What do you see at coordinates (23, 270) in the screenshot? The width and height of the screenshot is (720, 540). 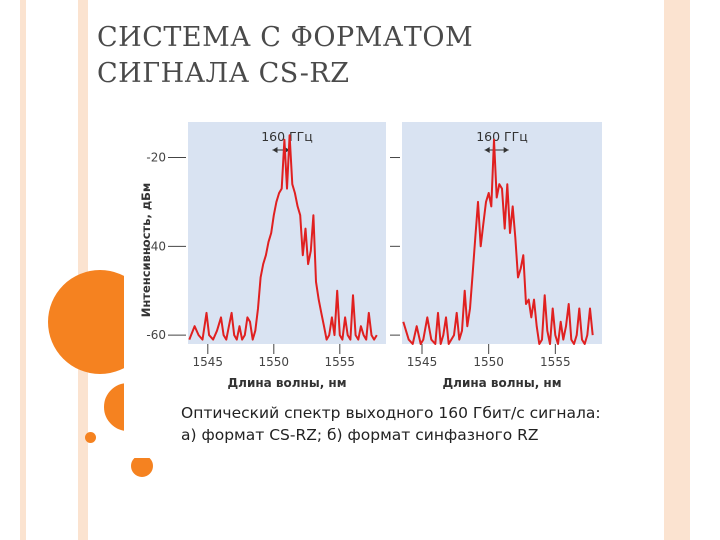 I see `decorative-stripe-left` at bounding box center [23, 270].